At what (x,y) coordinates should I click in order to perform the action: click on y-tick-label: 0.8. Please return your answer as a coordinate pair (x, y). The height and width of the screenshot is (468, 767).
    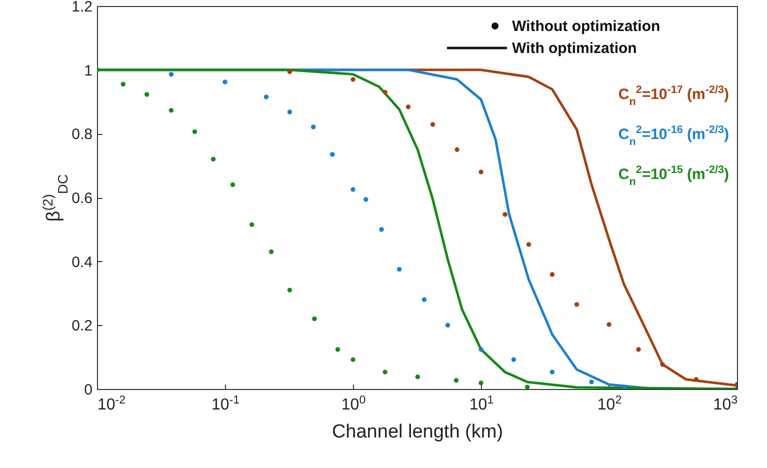
    Looking at the image, I should click on (82, 135).